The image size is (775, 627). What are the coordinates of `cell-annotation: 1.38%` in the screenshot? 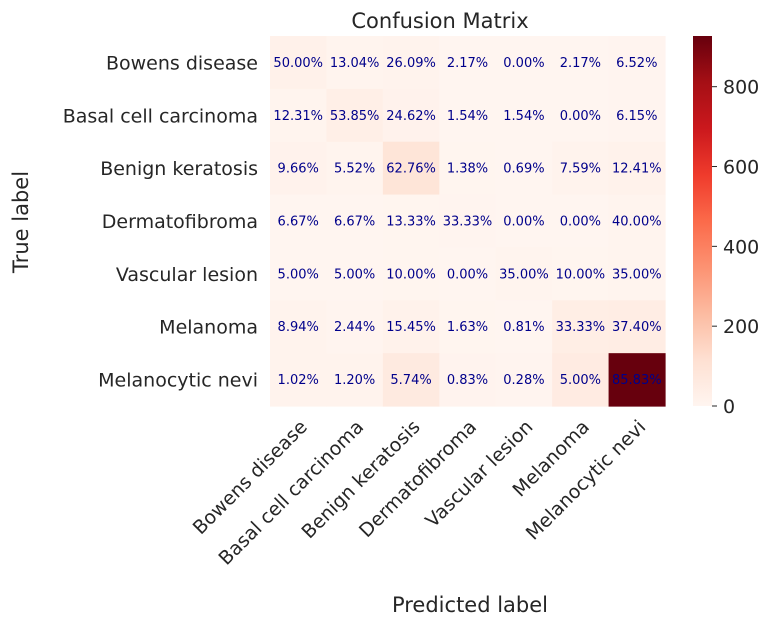 It's located at (467, 169).